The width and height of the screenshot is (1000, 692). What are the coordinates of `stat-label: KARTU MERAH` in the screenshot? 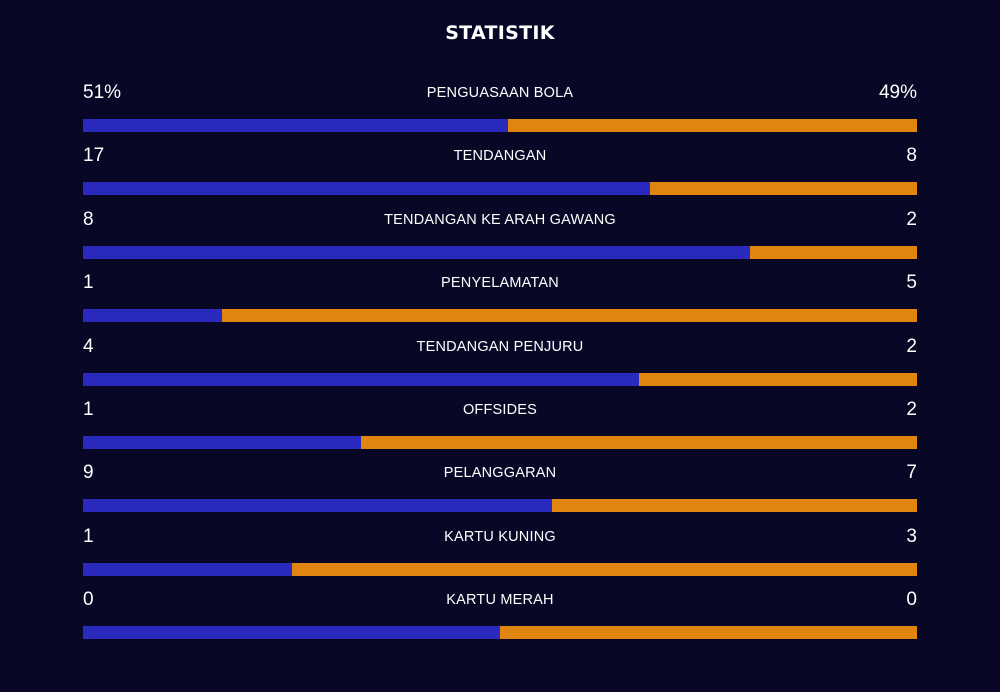 It's located at (500, 600).